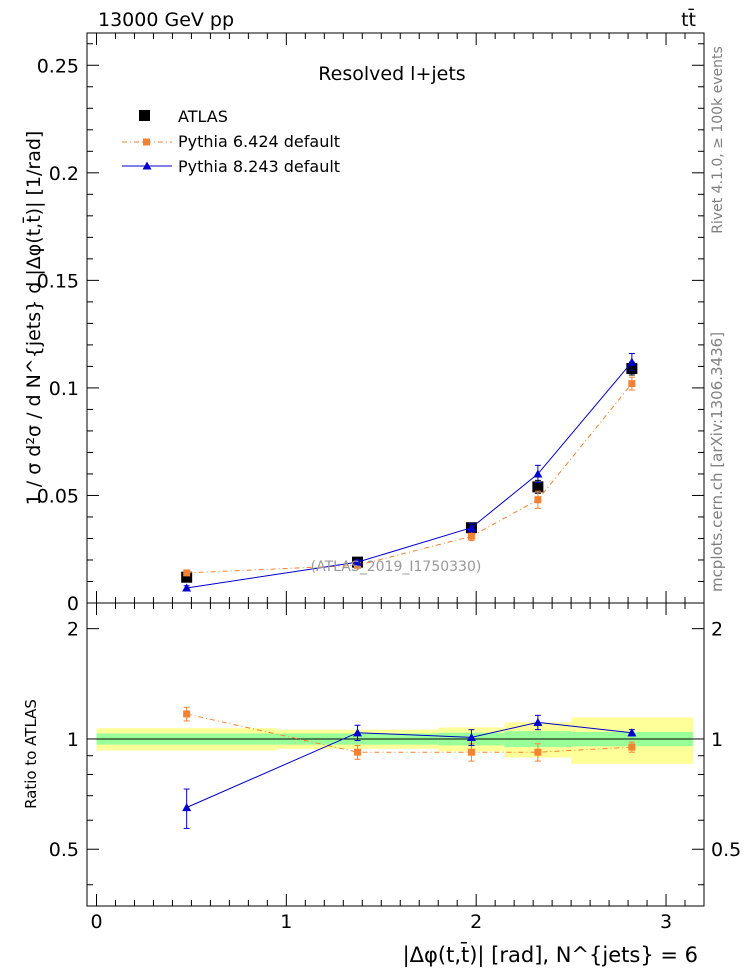 The width and height of the screenshot is (746, 972). I want to click on energy-label: 13000 GeV pp, so click(166, 20).